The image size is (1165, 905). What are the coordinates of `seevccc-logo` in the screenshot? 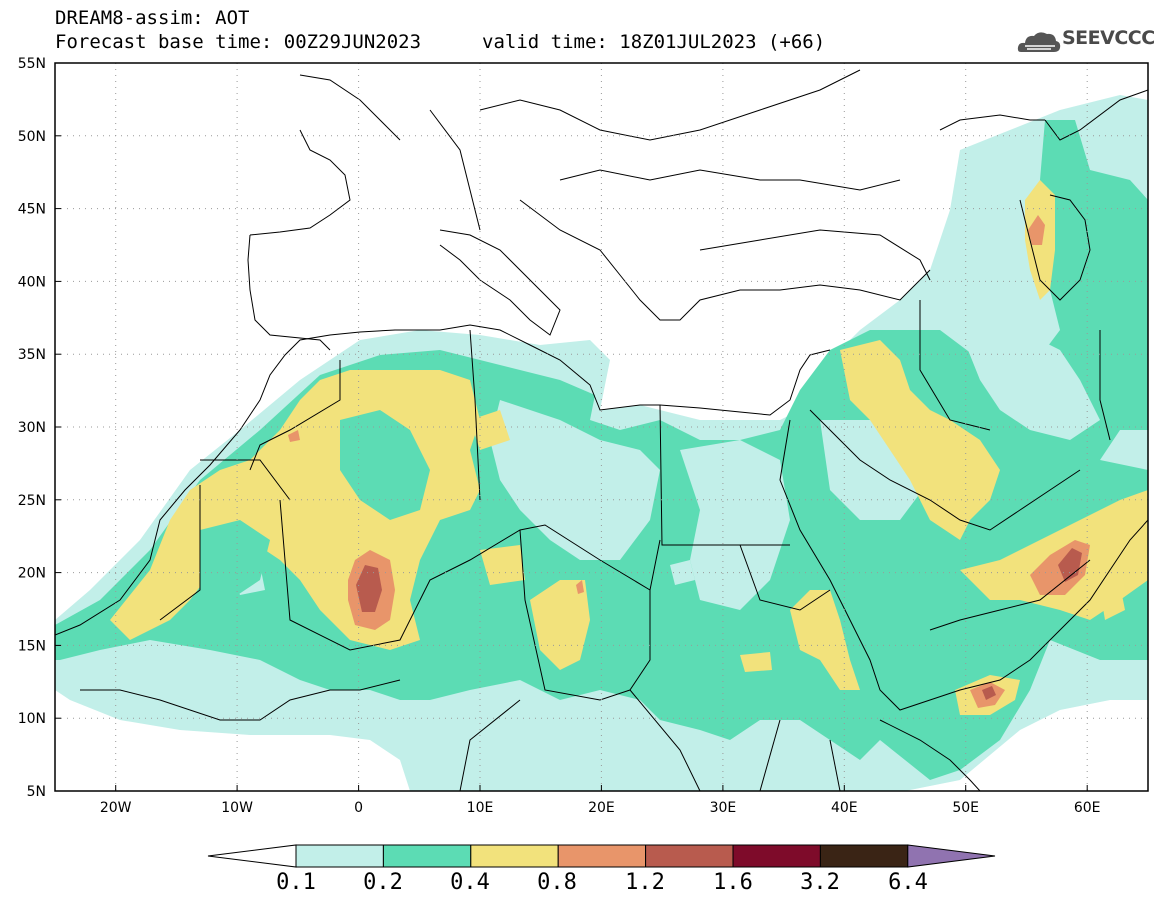 It's located at (1039, 42).